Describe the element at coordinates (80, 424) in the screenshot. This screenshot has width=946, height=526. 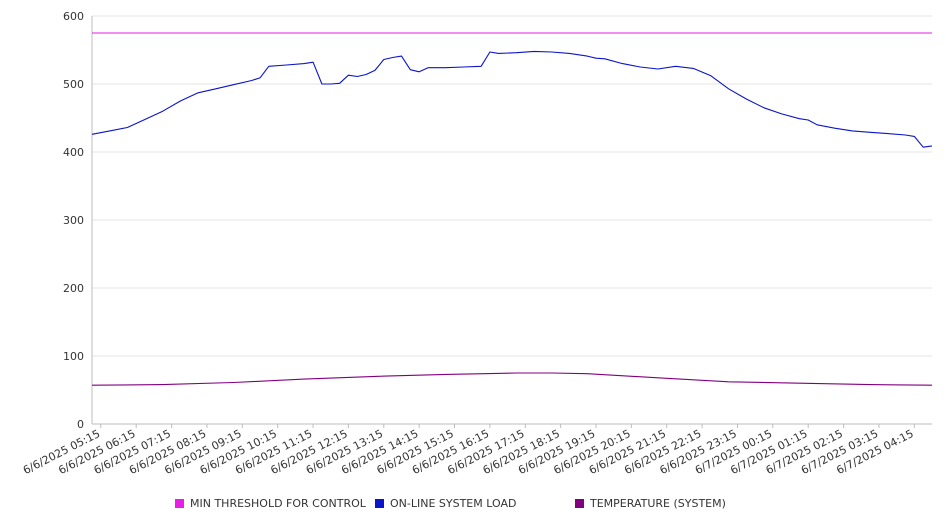
I see `y-tick-label: 0` at that location.